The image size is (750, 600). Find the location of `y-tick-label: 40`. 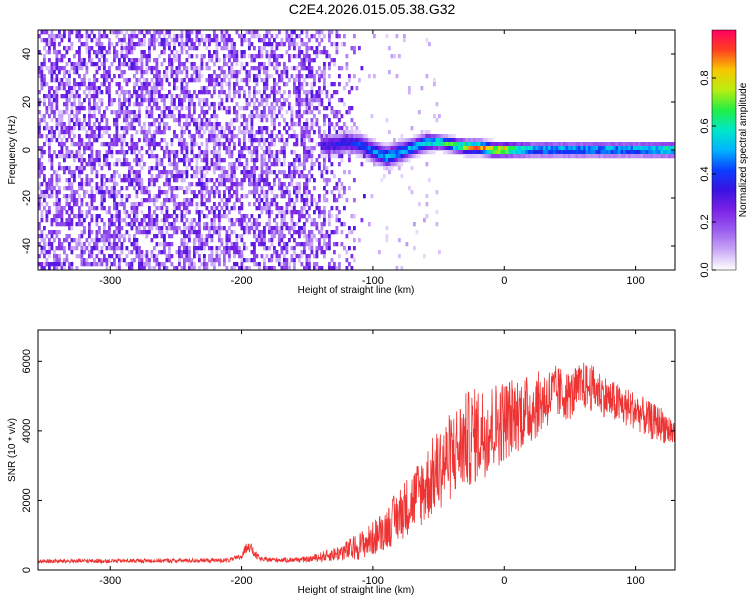

y-tick-label: 40 is located at coordinates (27, 54).